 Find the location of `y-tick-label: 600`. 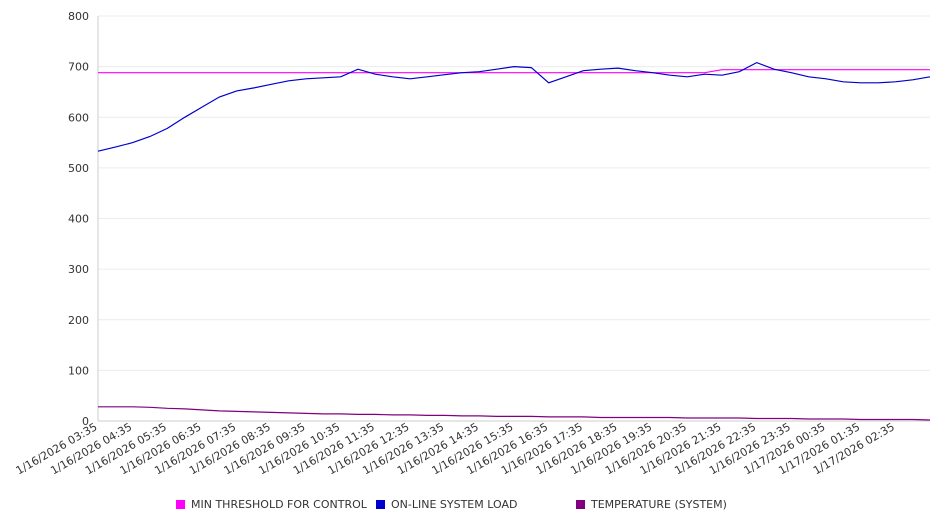

y-tick-label: 600 is located at coordinates (78, 117).